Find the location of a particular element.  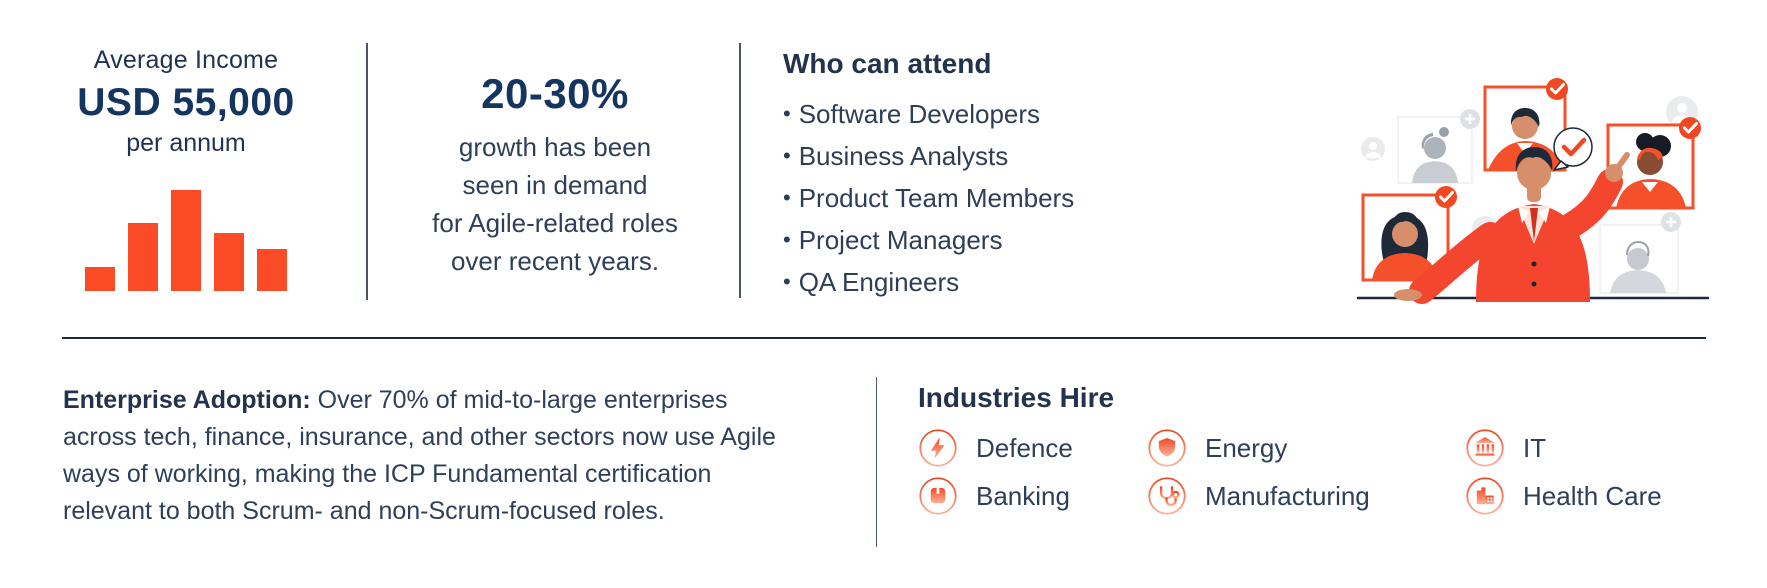

industry-label: IT is located at coordinates (1535, 447).